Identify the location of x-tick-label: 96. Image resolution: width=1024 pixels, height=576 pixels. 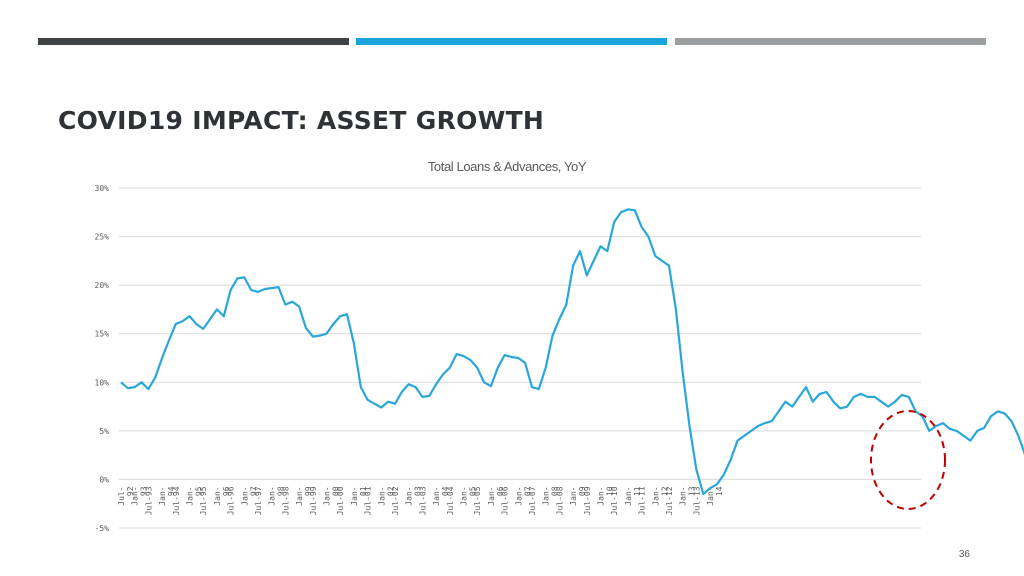
(226, 491).